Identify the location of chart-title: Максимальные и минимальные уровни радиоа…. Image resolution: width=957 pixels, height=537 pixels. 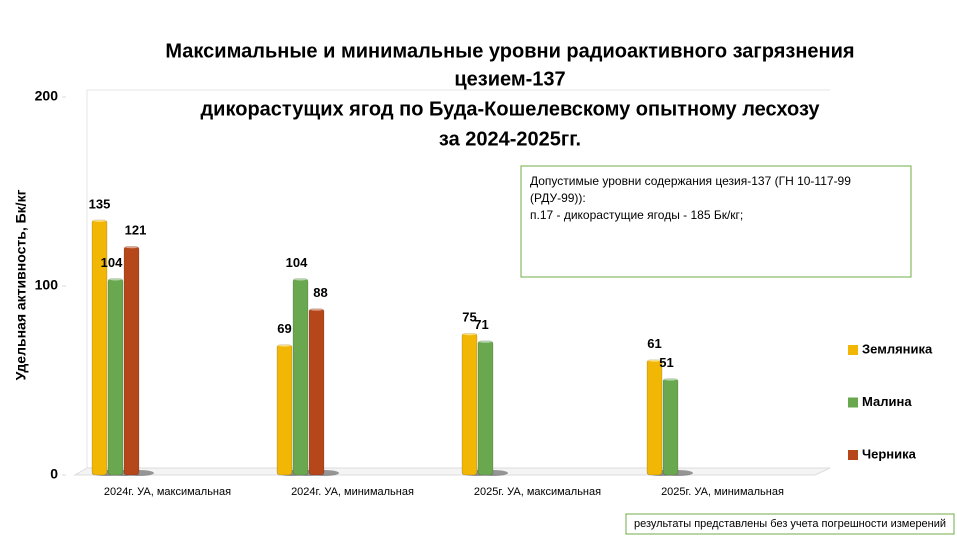
(509, 51).